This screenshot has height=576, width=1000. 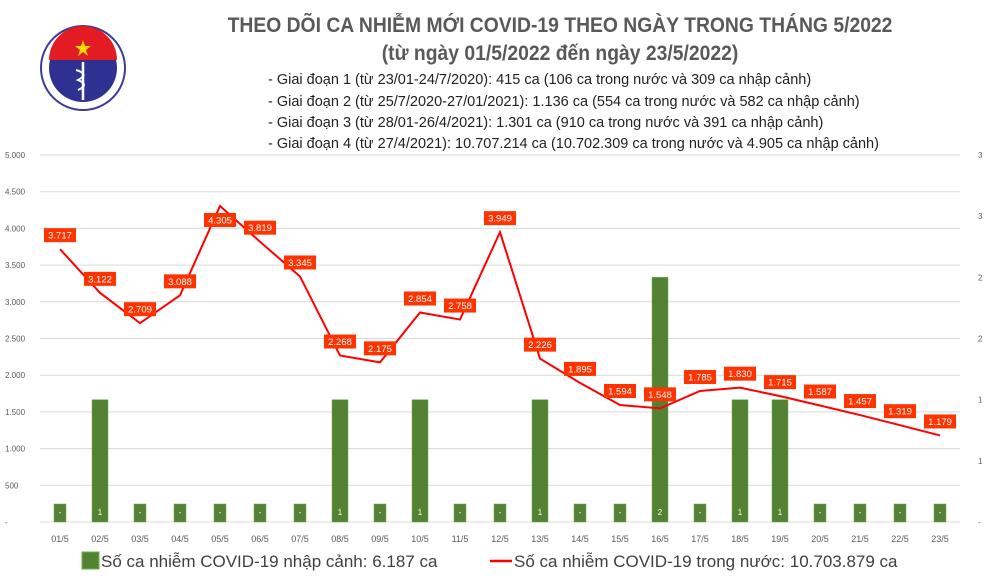 I want to click on data-label: 1.457, so click(x=860, y=402).